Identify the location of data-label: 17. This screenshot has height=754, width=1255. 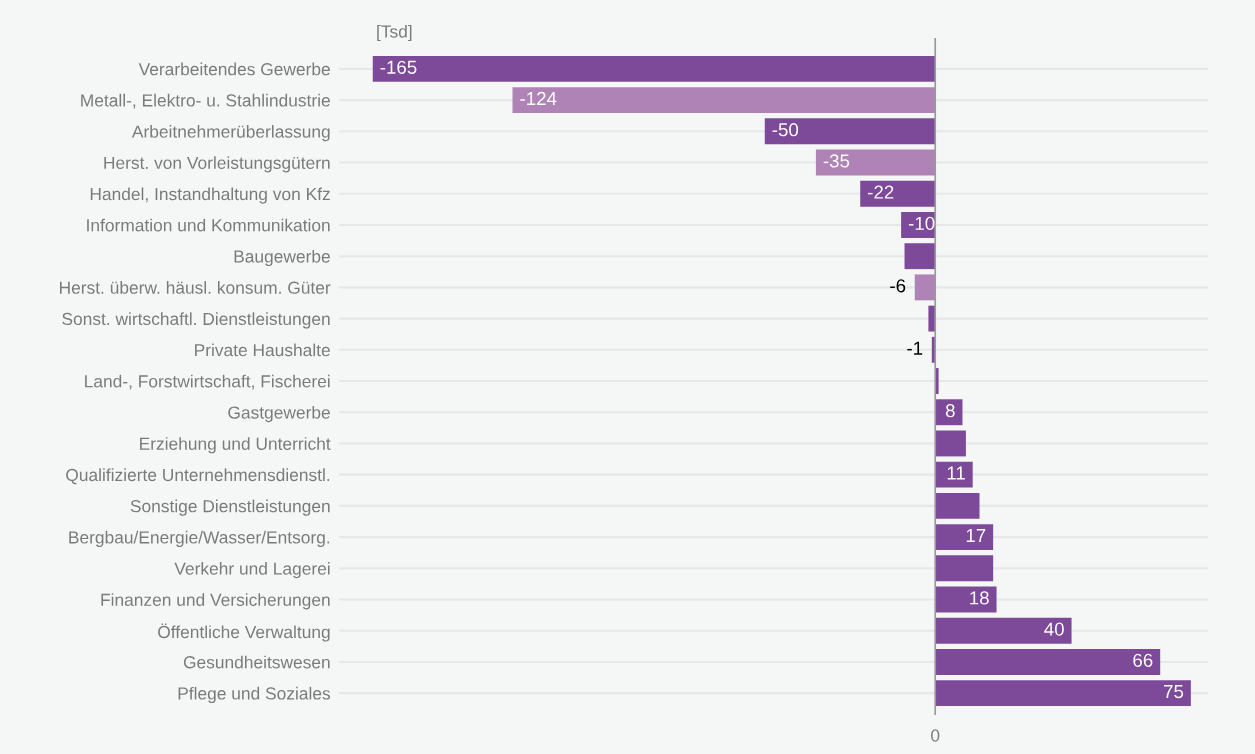
(976, 535).